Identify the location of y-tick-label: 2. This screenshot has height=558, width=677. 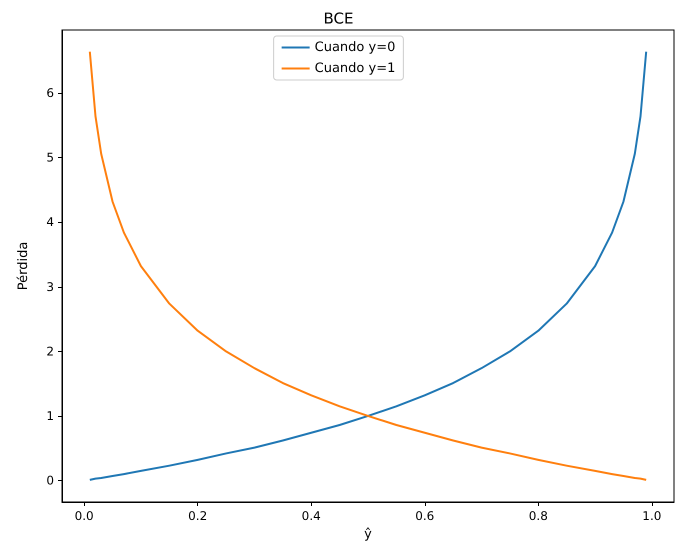
(50, 351).